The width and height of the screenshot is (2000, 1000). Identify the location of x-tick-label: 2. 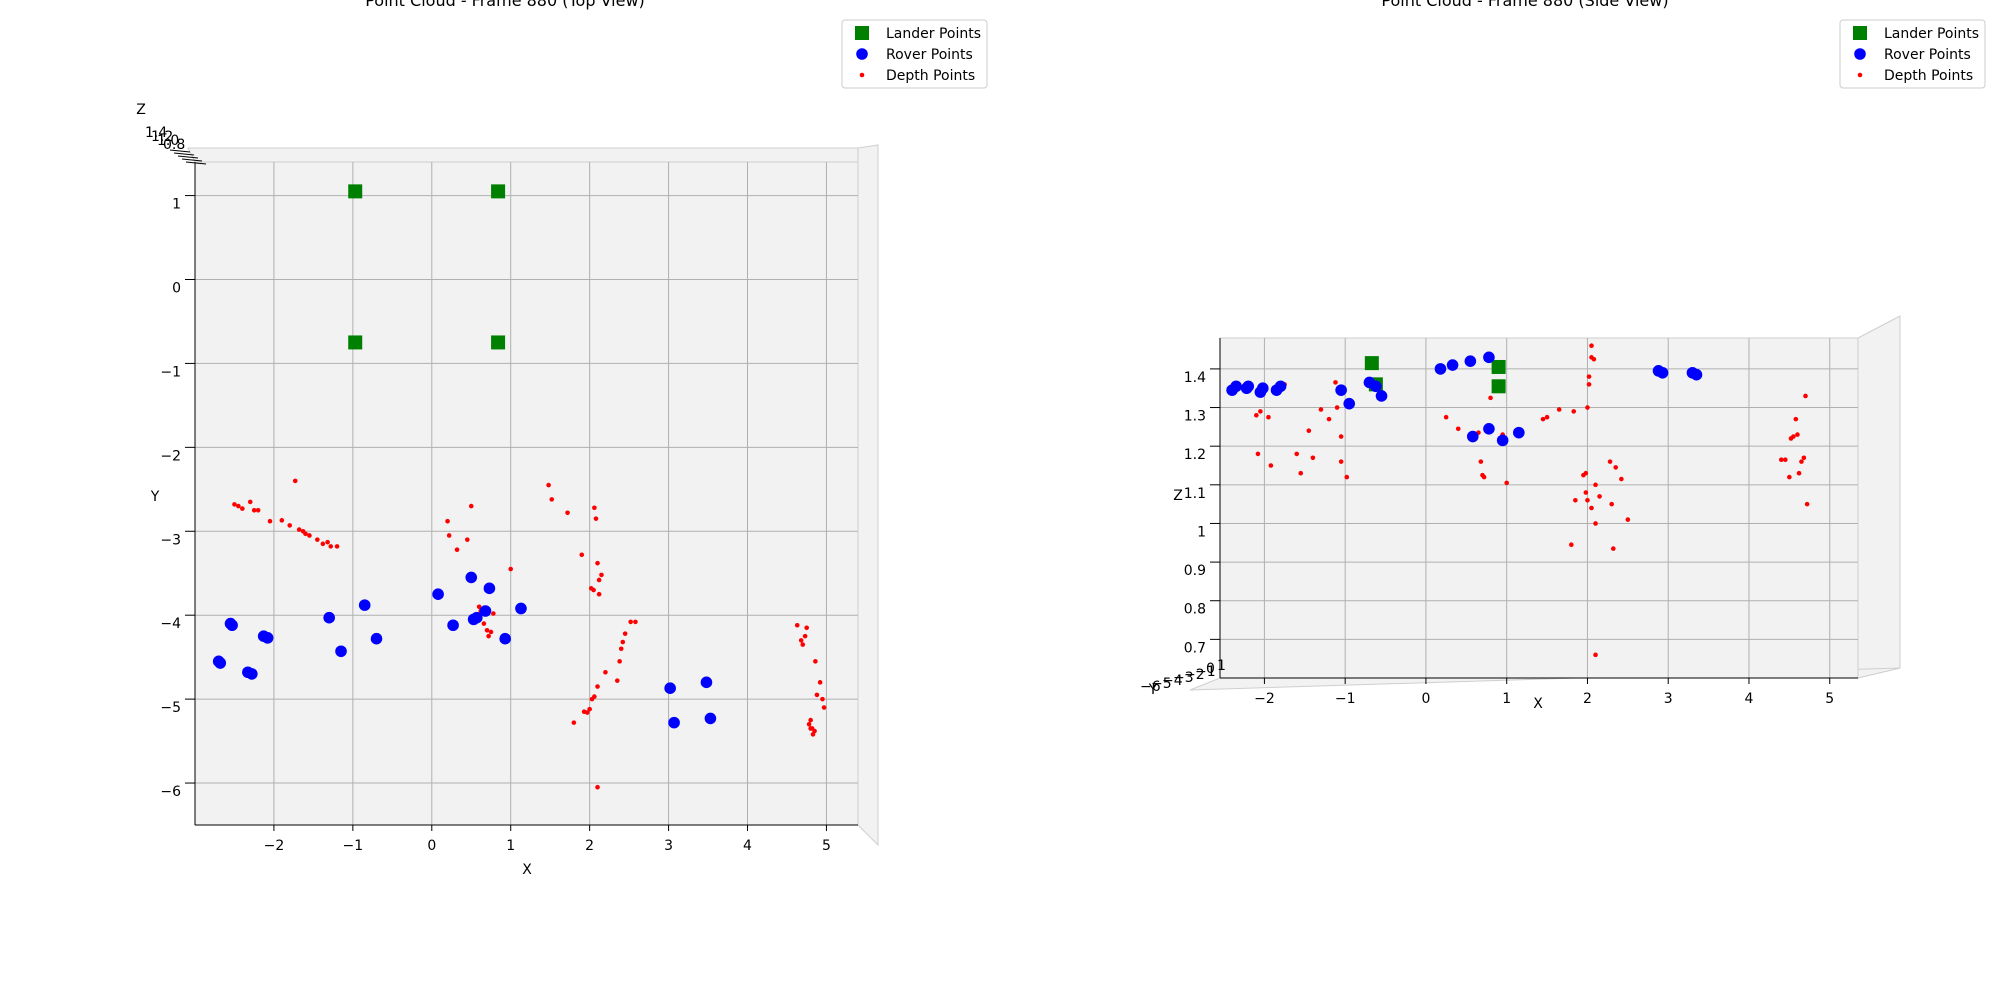
(1587, 699).